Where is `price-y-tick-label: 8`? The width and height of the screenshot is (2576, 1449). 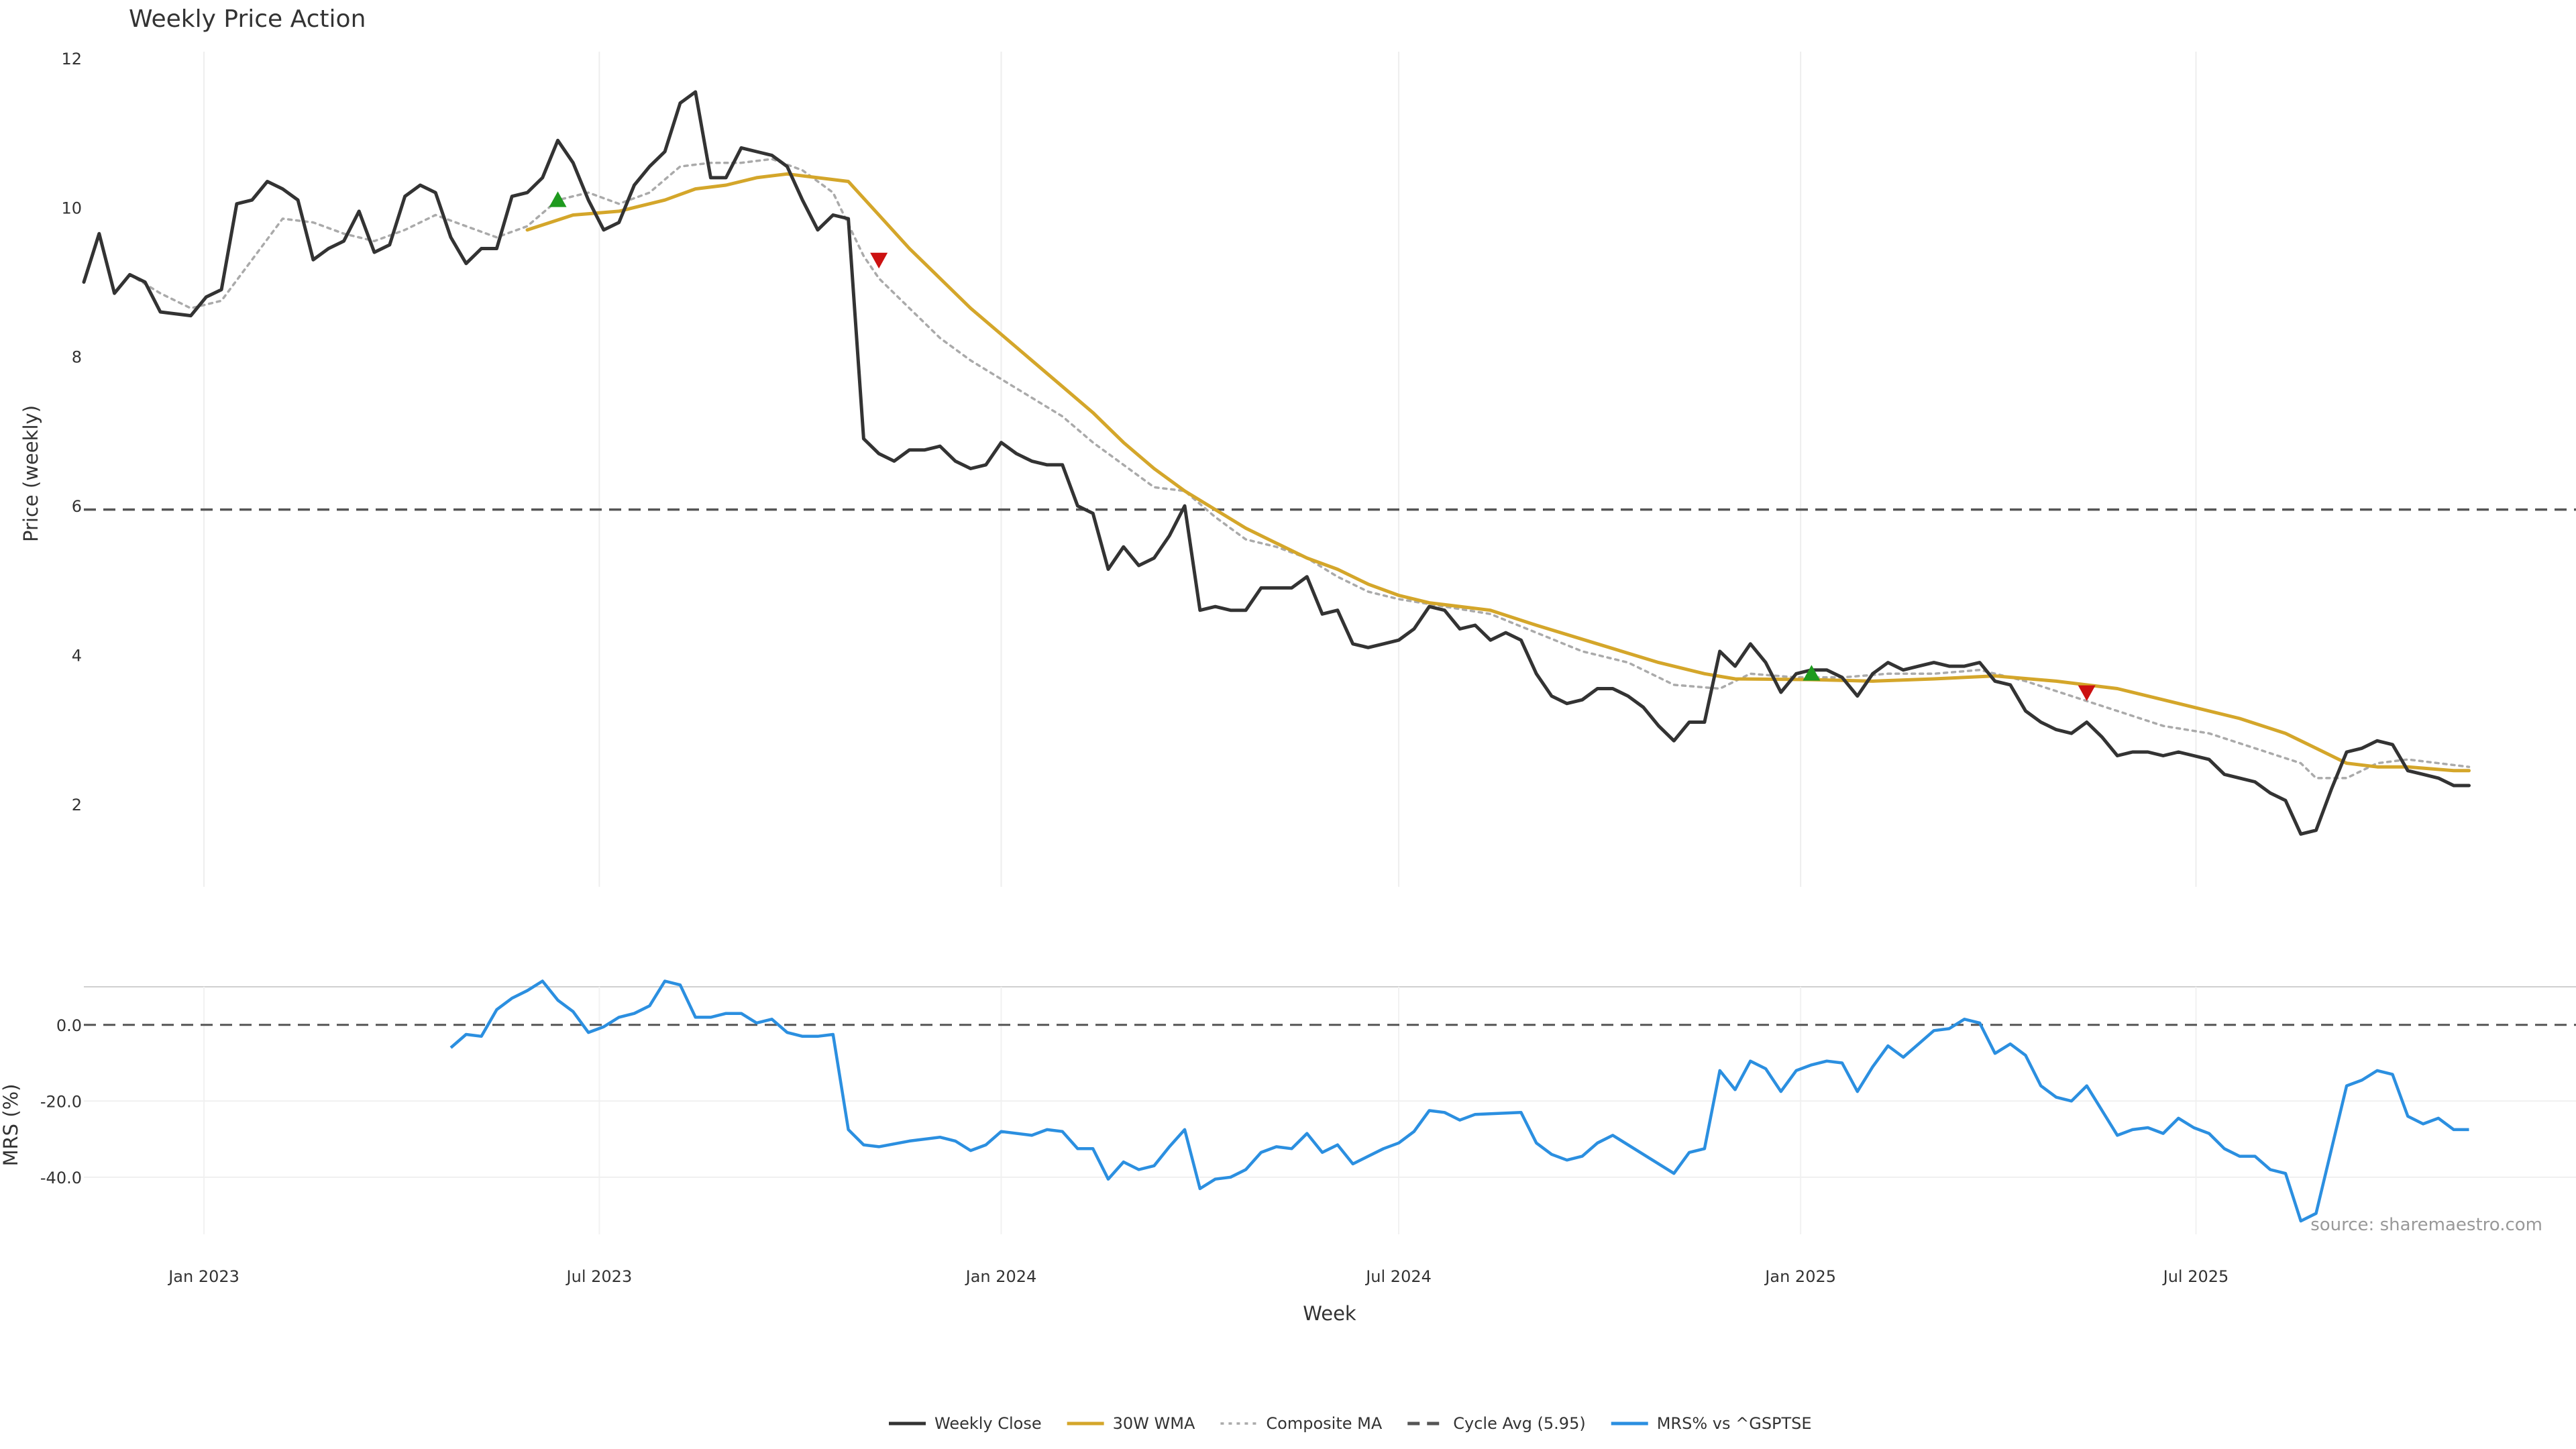 price-y-tick-label: 8 is located at coordinates (77, 357).